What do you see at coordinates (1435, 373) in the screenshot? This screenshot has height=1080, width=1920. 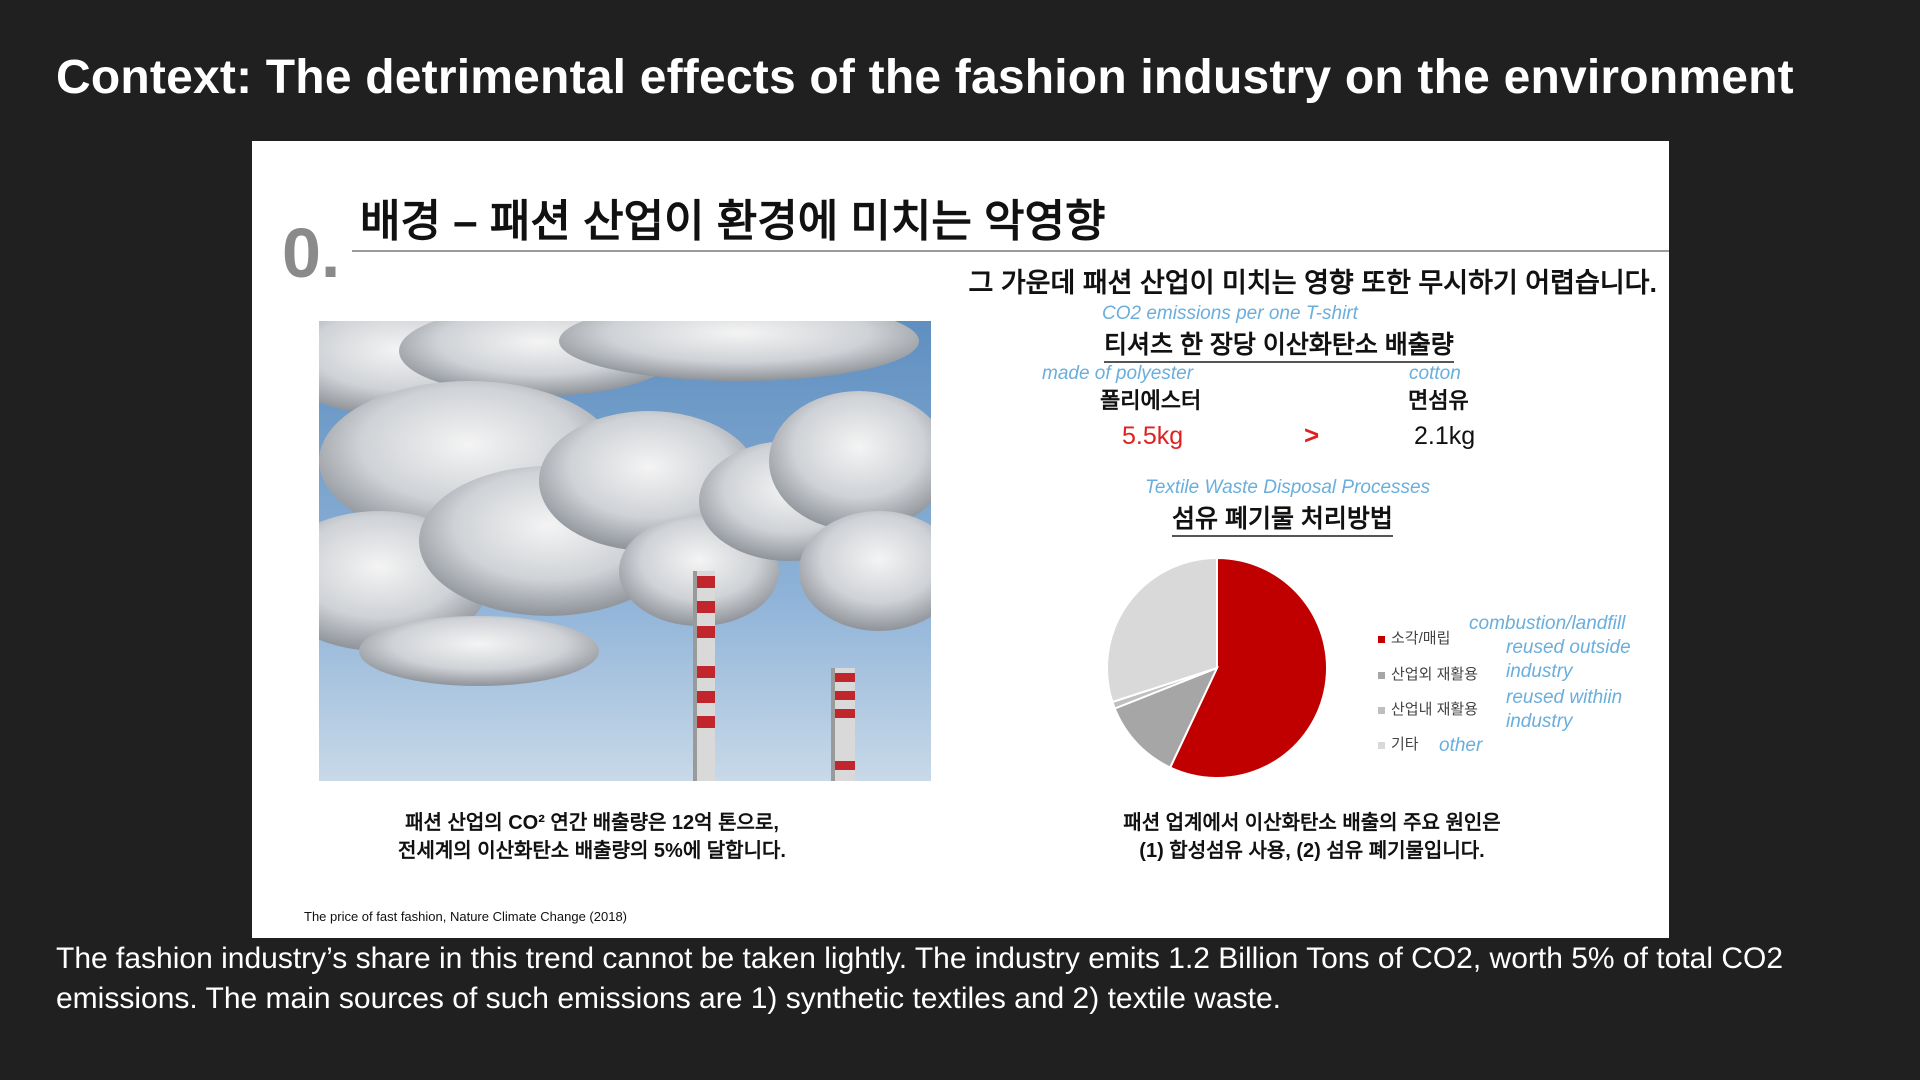 I see `cotton-en-label: cotton` at bounding box center [1435, 373].